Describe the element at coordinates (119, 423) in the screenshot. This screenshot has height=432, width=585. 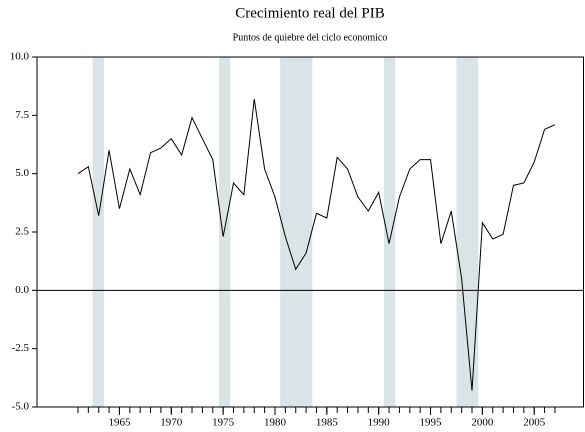
I see `x-tick-label: 1965` at that location.